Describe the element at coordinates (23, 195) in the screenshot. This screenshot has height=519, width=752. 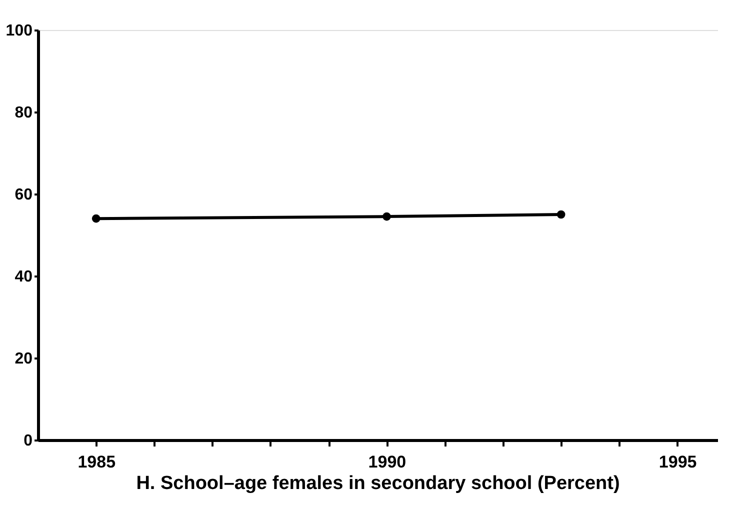
I see `y-tick-label: 60` at that location.